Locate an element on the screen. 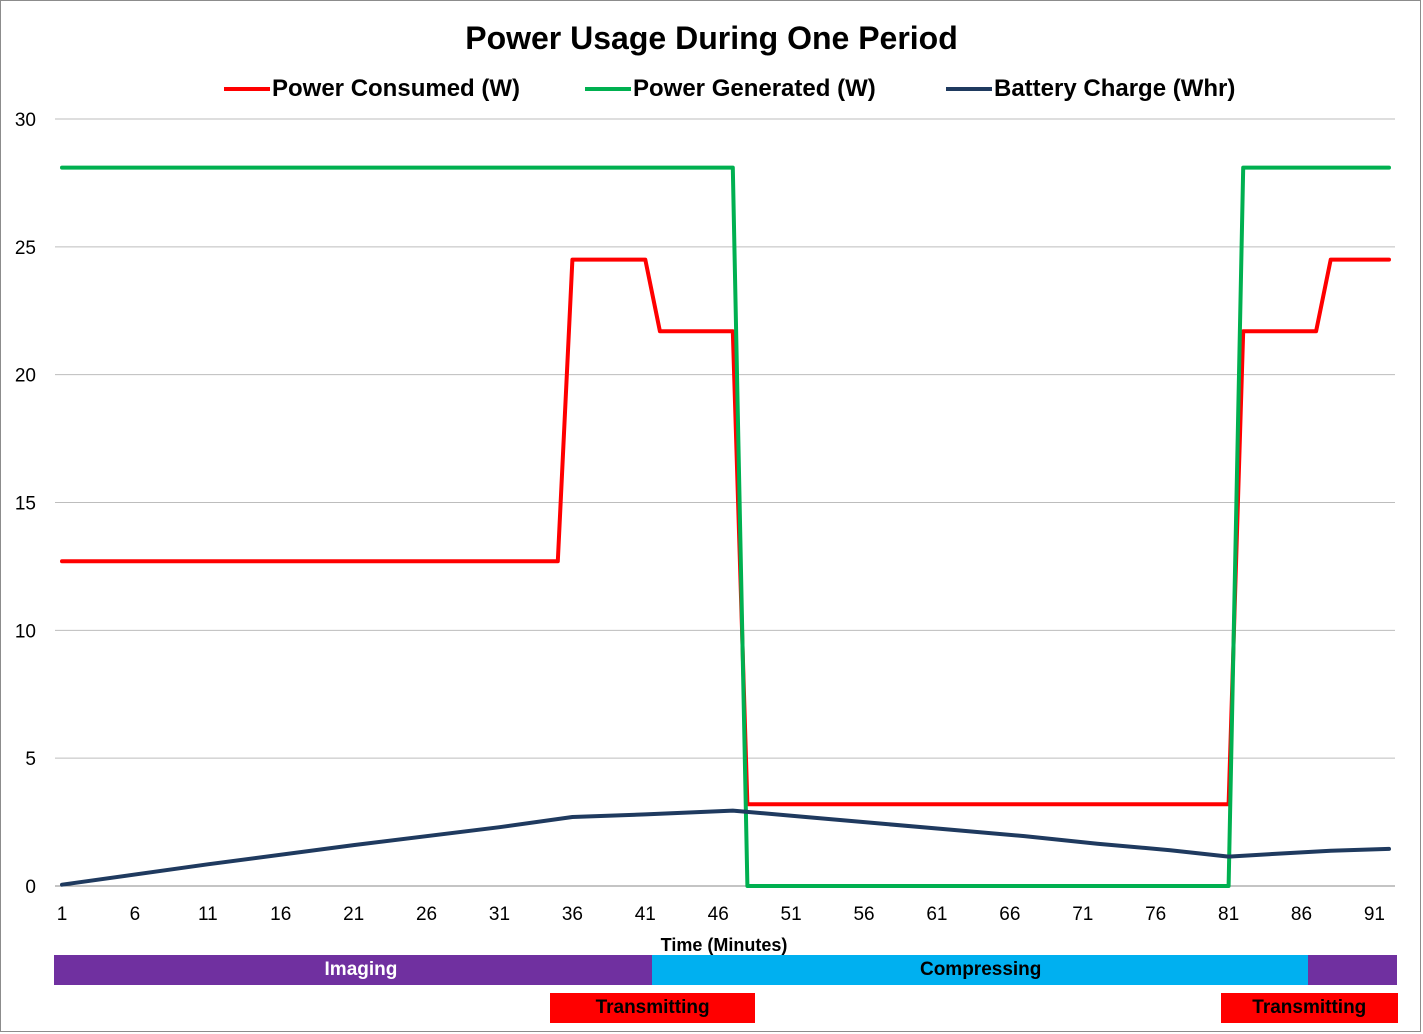 The width and height of the screenshot is (1423, 1034). x-axis-label: Time (Minutes) is located at coordinates (724, 945).